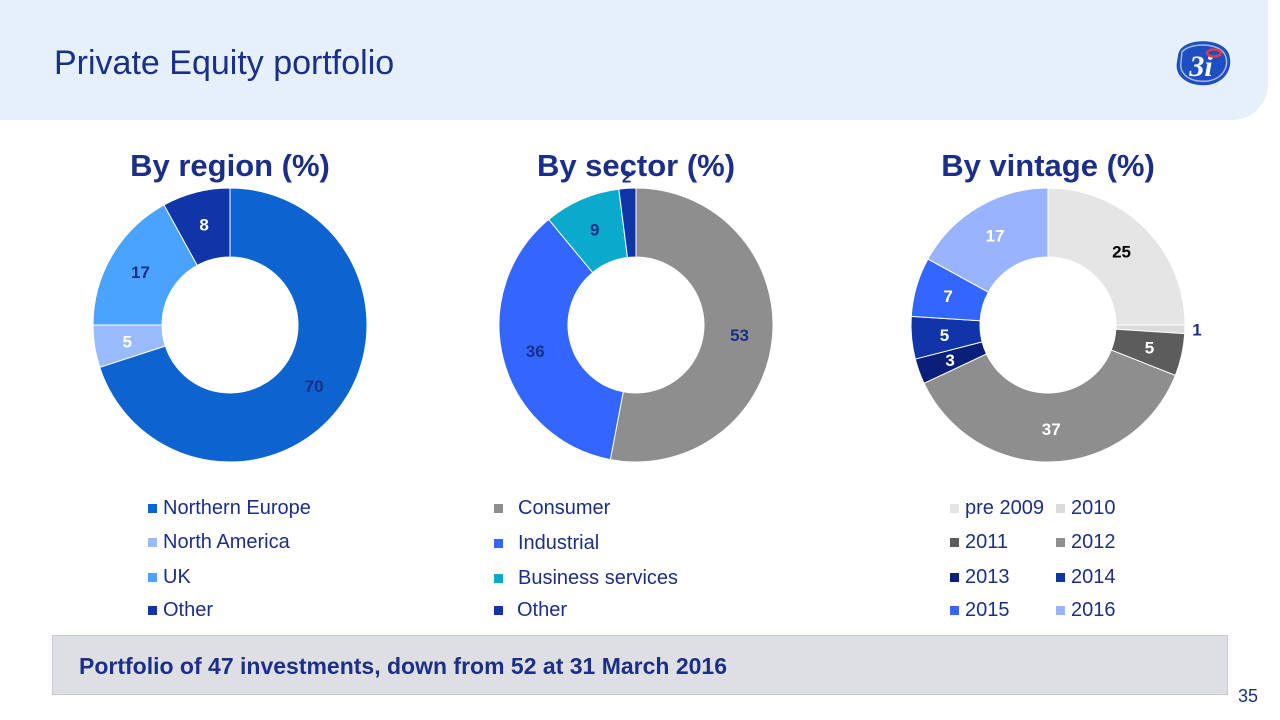 This screenshot has height=720, width=1280. Describe the element at coordinates (995, 235) in the screenshot. I see `slice-label-2016: 17` at that location.